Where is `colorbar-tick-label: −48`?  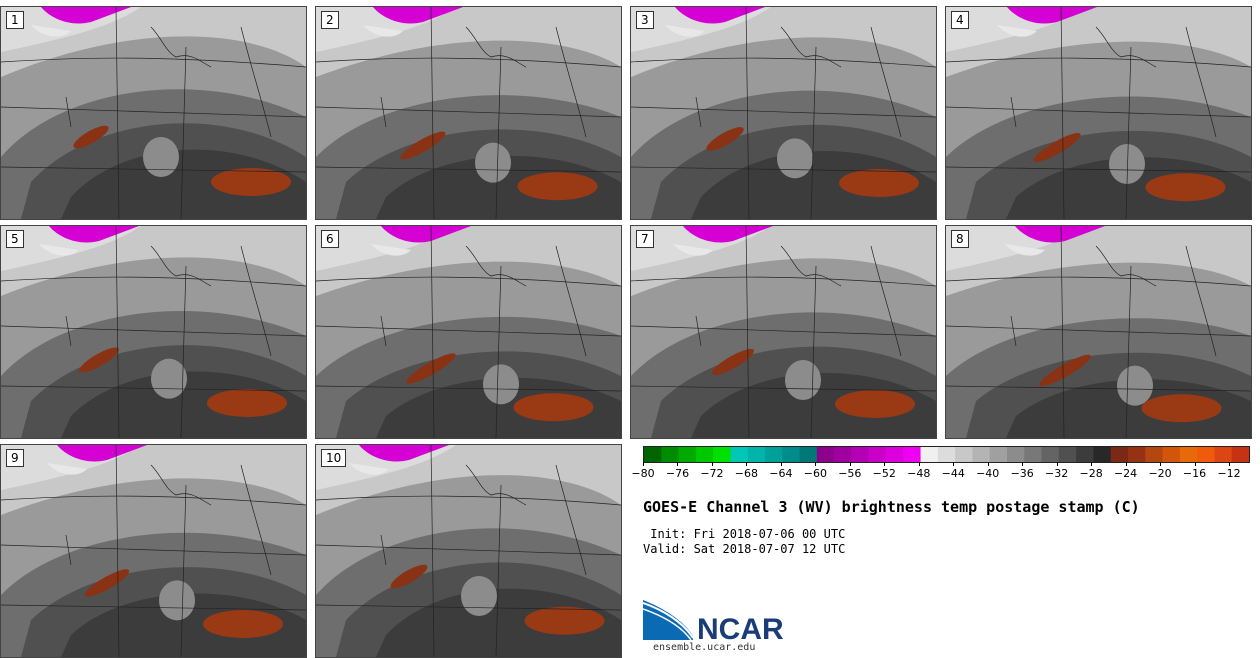
colorbar-tick-label: −48 is located at coordinates (919, 473).